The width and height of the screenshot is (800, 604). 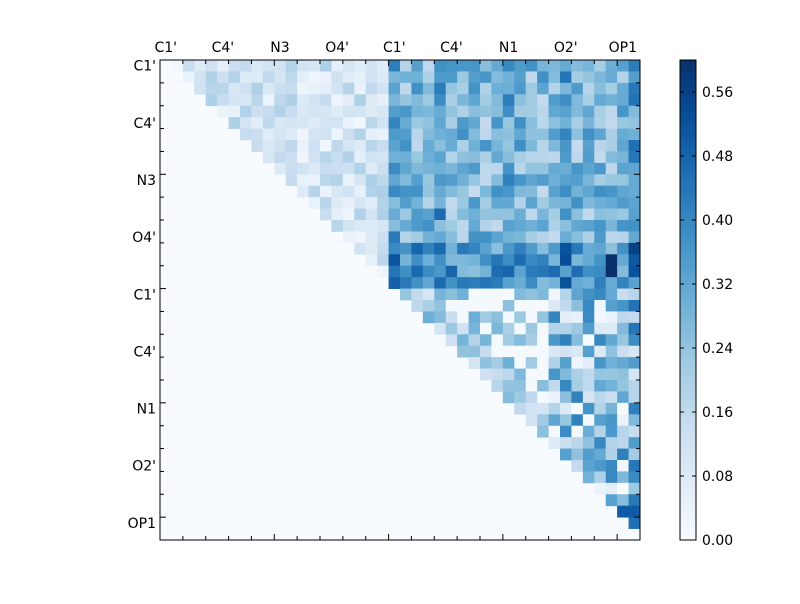 I want to click on y-tick-label: C4', so click(x=144, y=124).